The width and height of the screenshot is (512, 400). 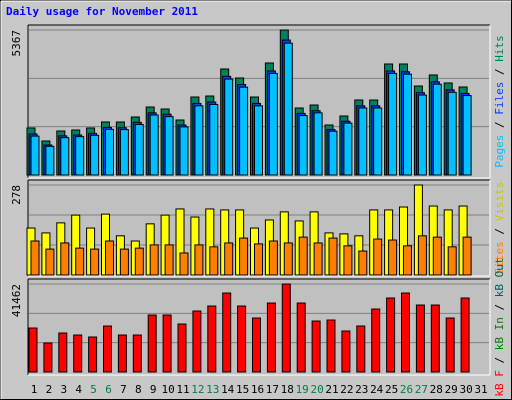 I want to click on y-tick-label: 5367, so click(x=16, y=43).